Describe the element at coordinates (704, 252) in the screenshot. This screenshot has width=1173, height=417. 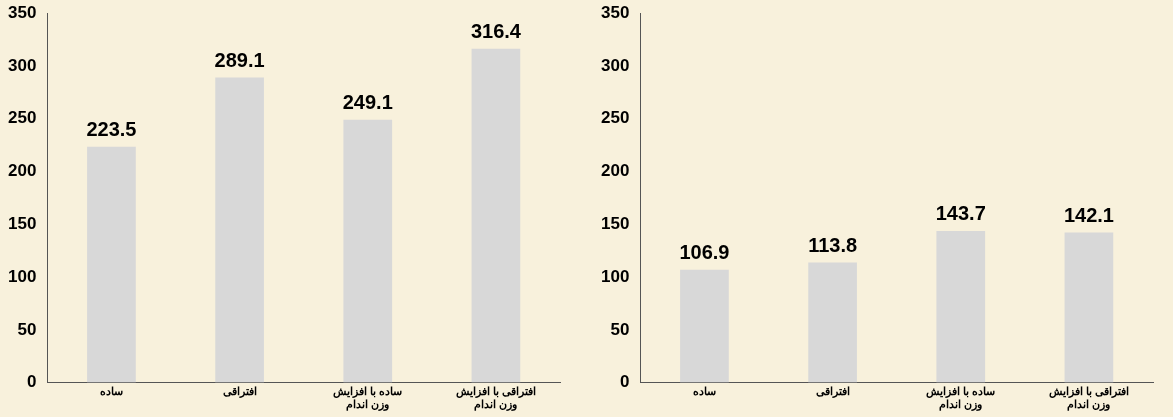
I see `data-label: 106.9` at that location.